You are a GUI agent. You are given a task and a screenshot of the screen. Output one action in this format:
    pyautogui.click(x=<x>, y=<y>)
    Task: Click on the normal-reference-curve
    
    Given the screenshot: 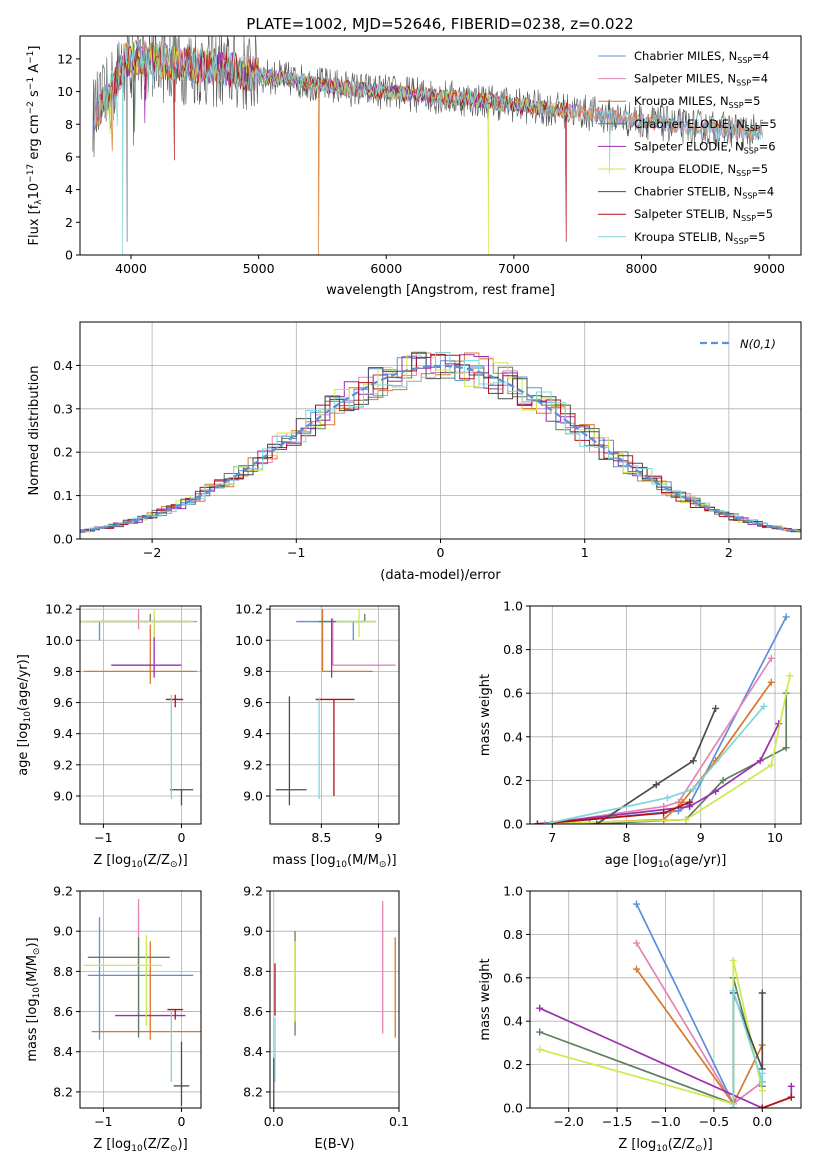 What is the action you would take?
    pyautogui.click(x=440, y=448)
    